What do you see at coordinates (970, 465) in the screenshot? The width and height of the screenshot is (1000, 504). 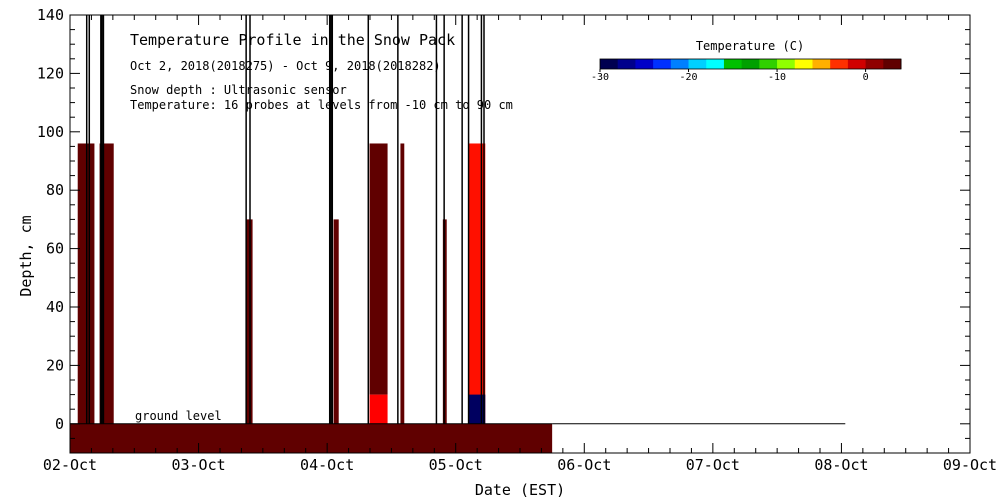 I see `x-tick-label: 09-Oct` at bounding box center [970, 465].